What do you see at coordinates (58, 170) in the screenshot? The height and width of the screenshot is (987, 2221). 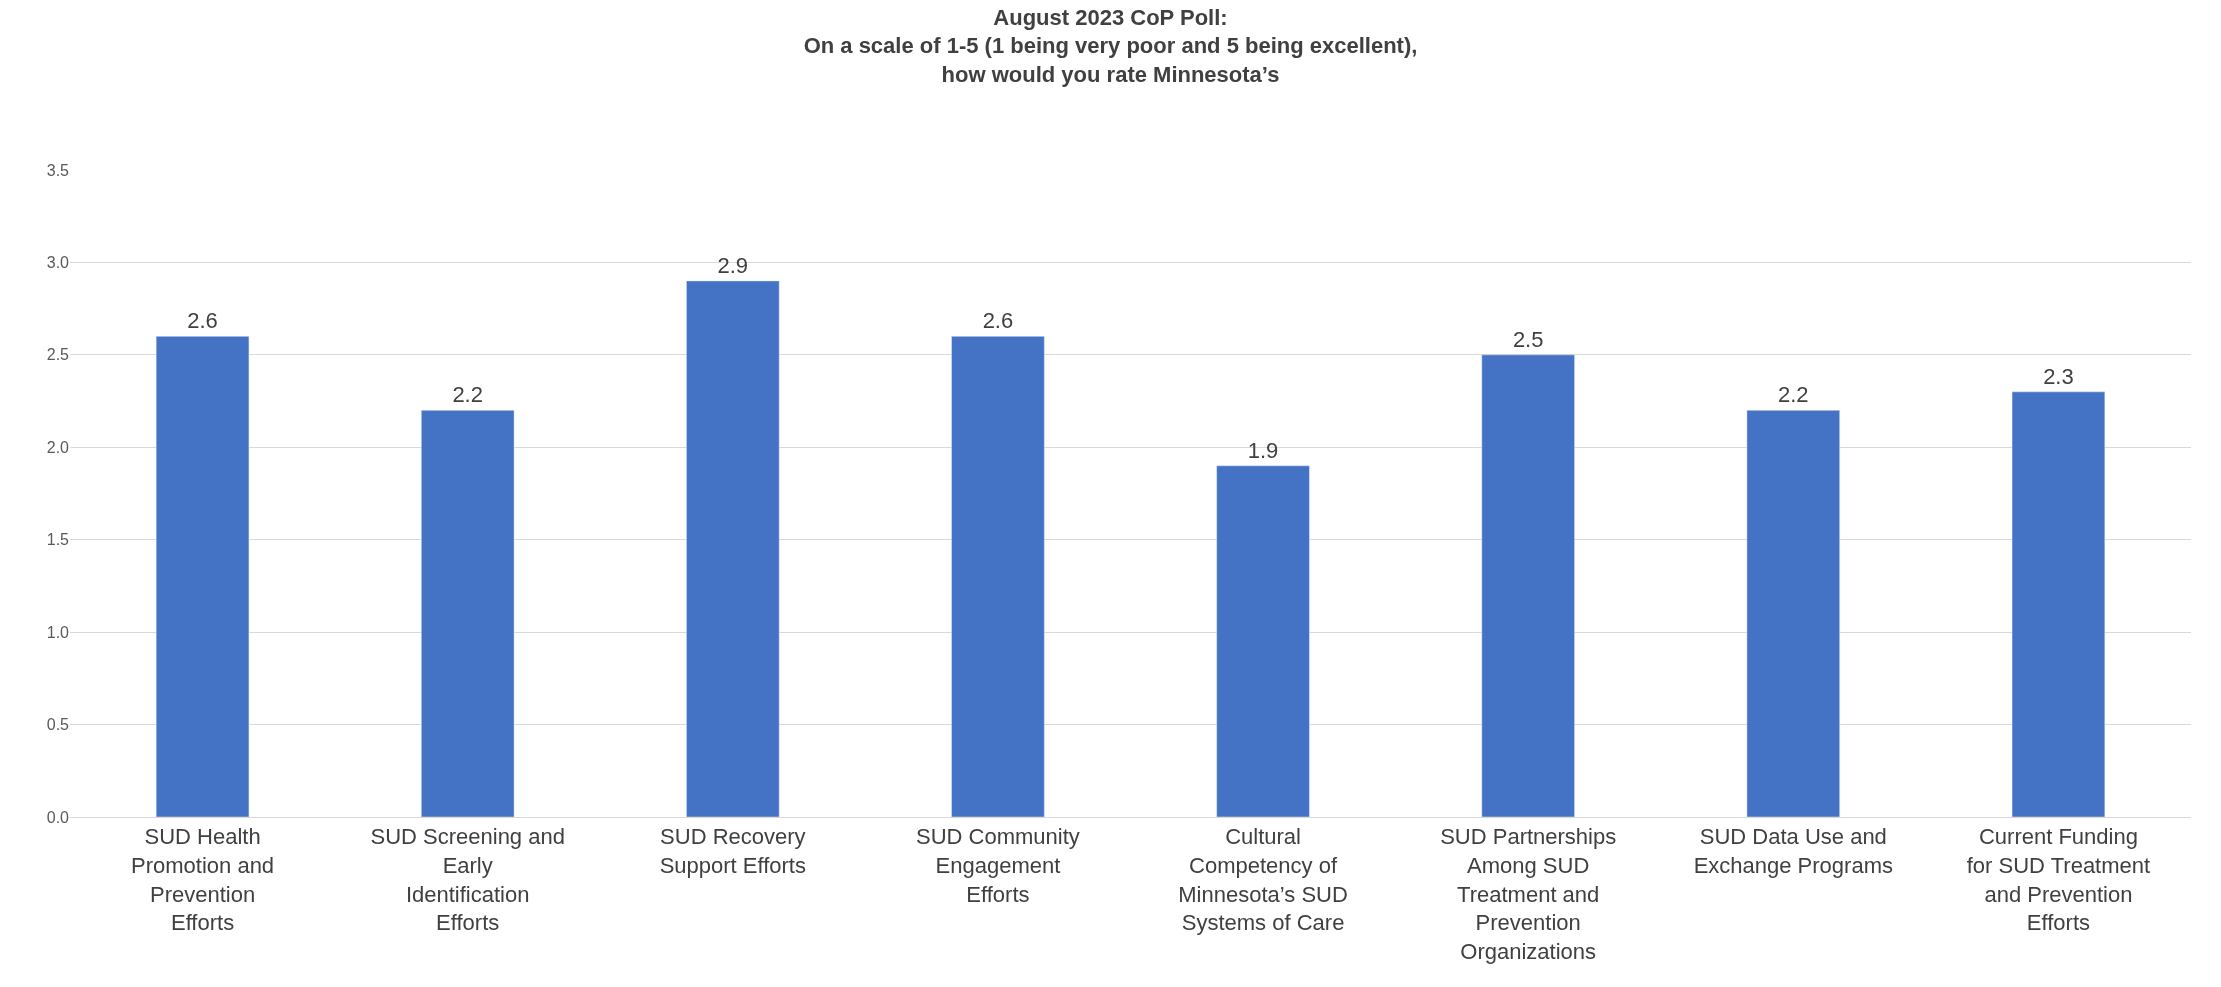 I see `y-tick-label: 3.5` at bounding box center [58, 170].